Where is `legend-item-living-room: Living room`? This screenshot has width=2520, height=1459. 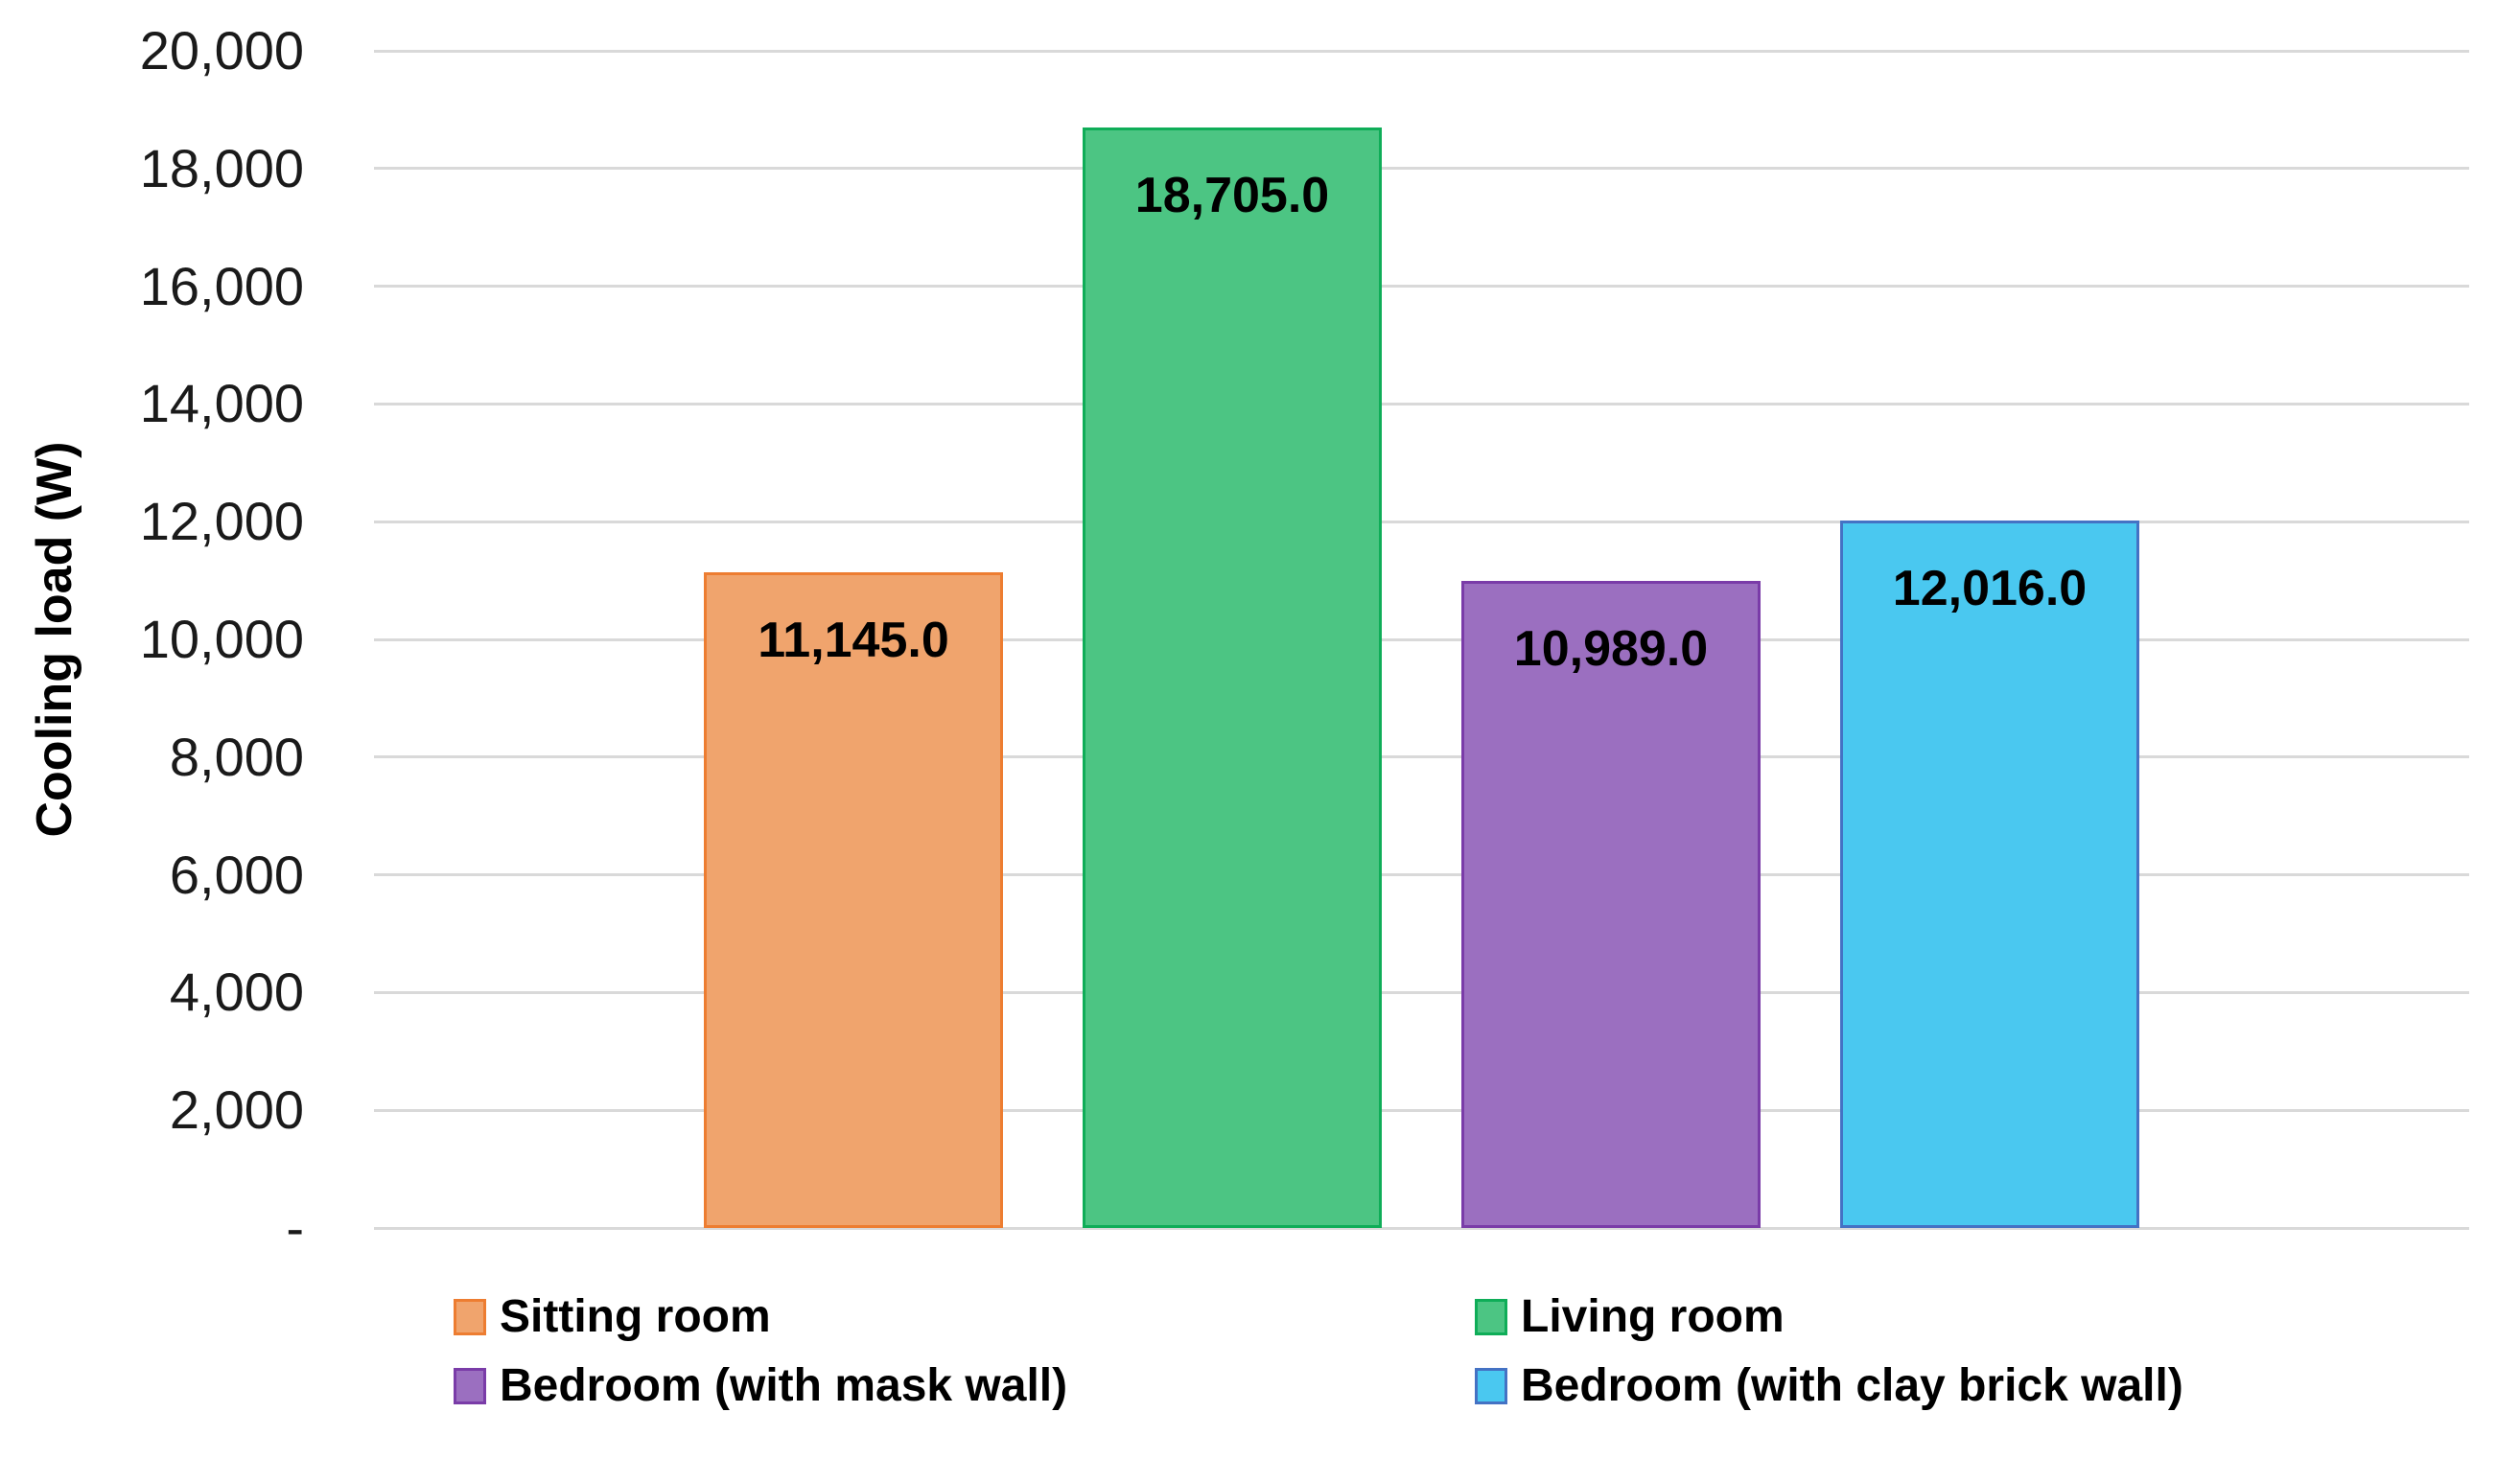 legend-item-living-room: Living room is located at coordinates (1829, 1317).